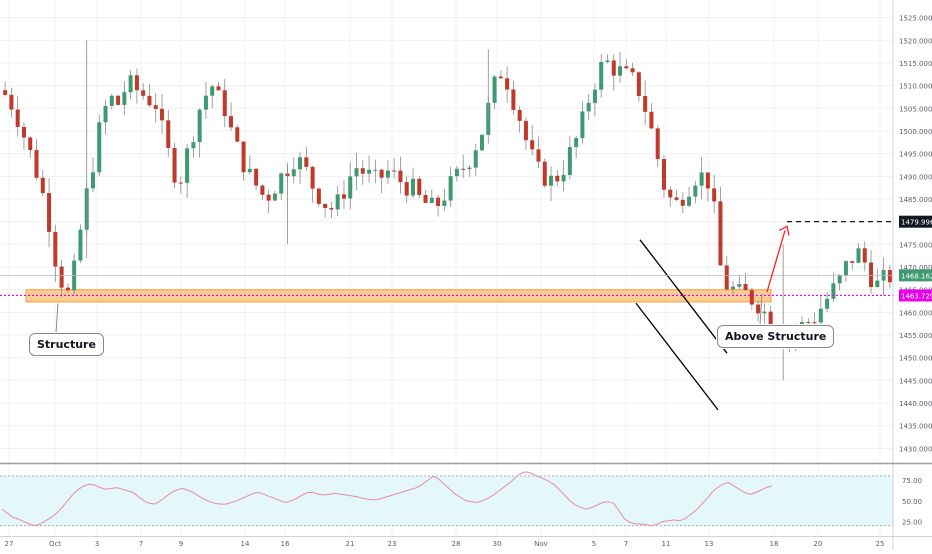  I want to click on channel-lower-line, so click(677, 356).